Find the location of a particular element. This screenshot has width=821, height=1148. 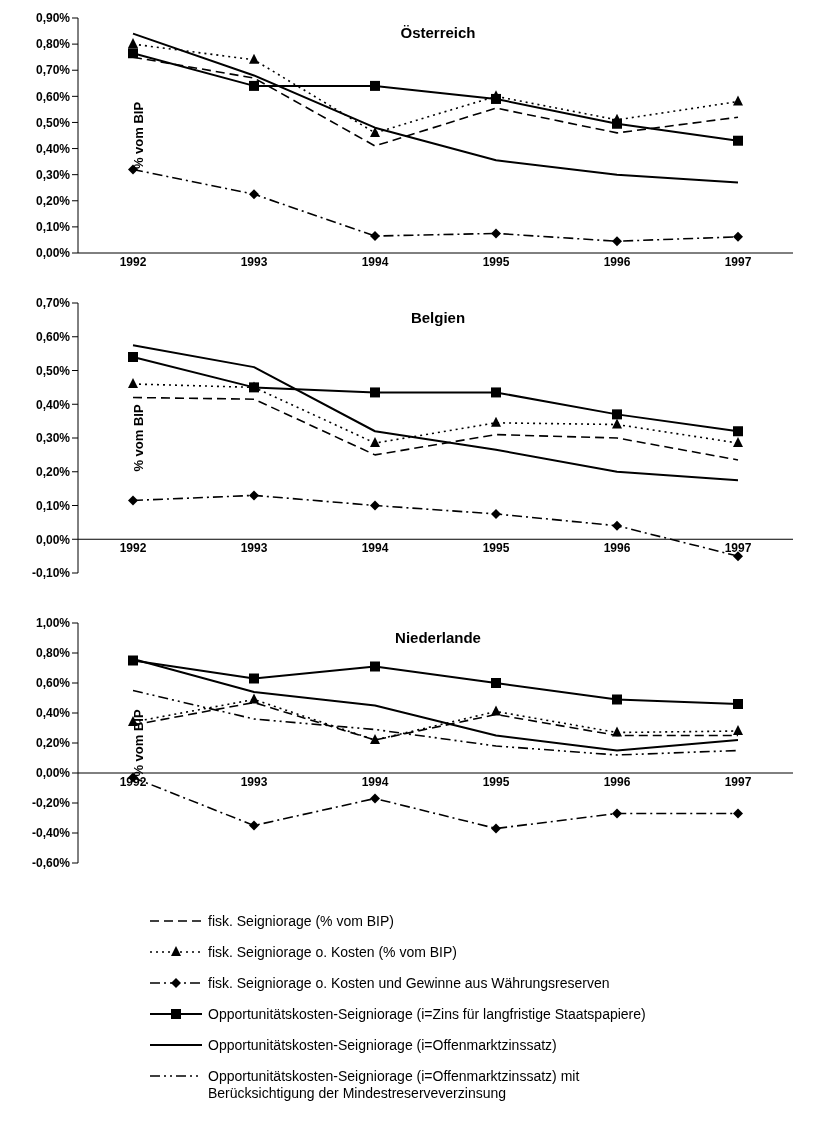

legend-label: fisk. Seigniorage (% vom BIP) is located at coordinates (301, 921).